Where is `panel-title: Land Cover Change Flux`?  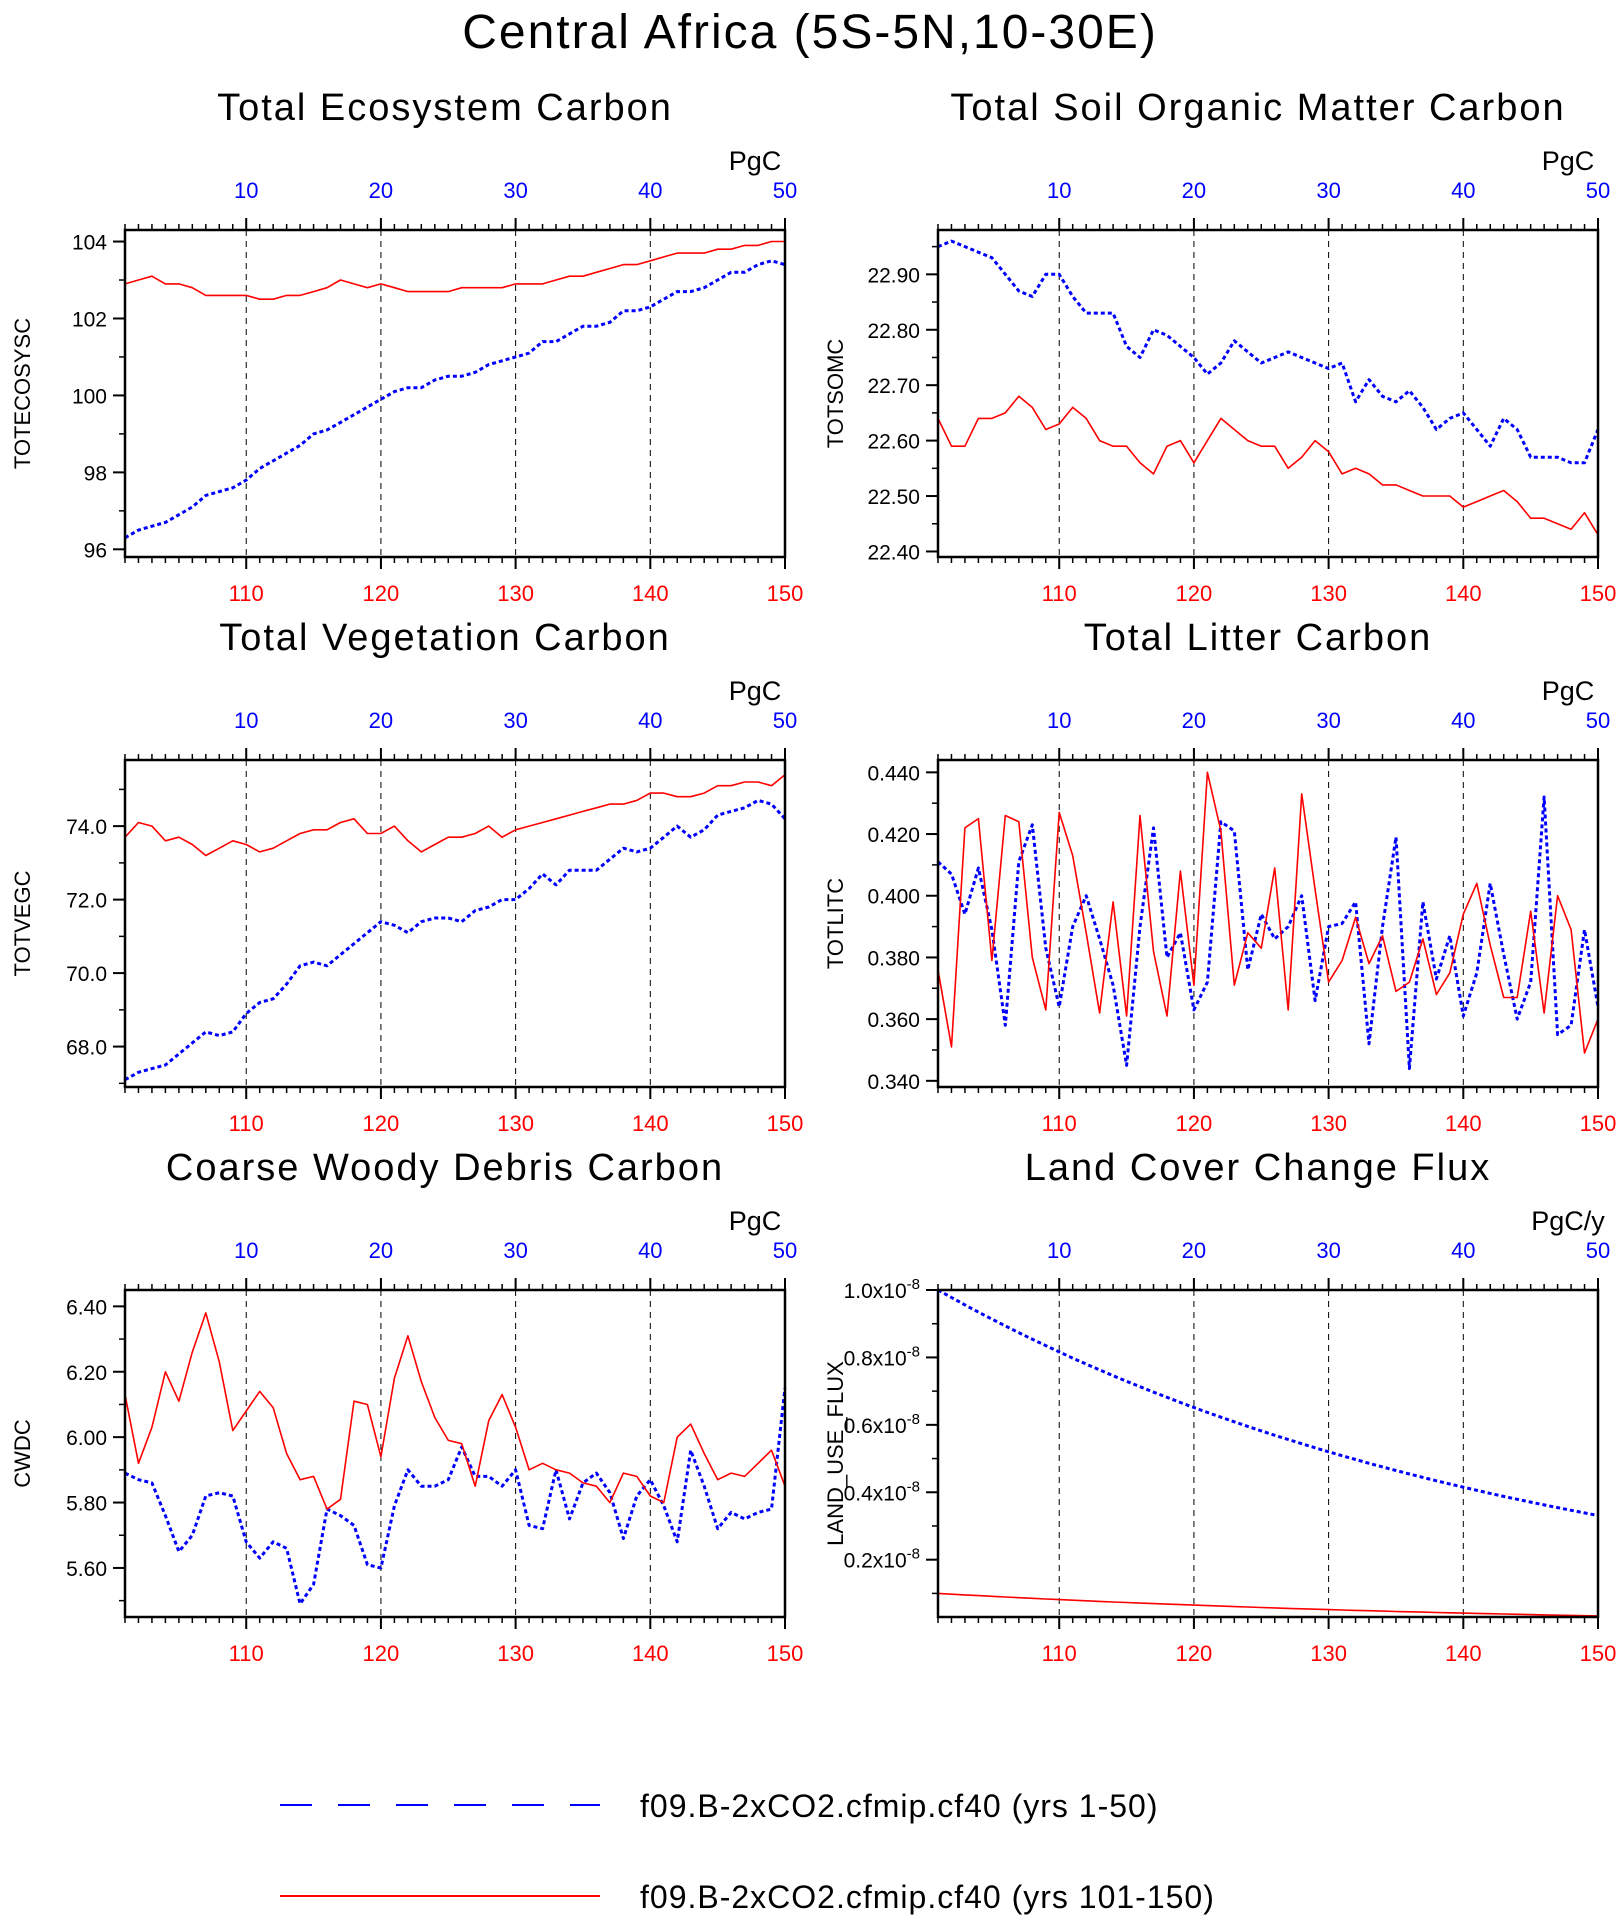
panel-title: Land Cover Change Flux is located at coordinates (1258, 1168).